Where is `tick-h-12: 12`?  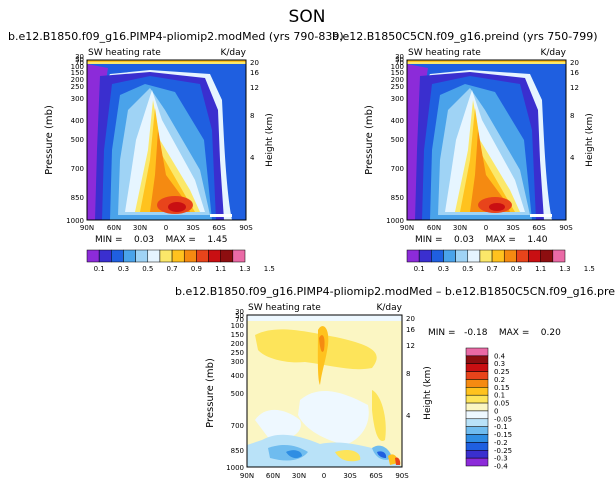
tick-h-12: 12 is located at coordinates (254, 88).